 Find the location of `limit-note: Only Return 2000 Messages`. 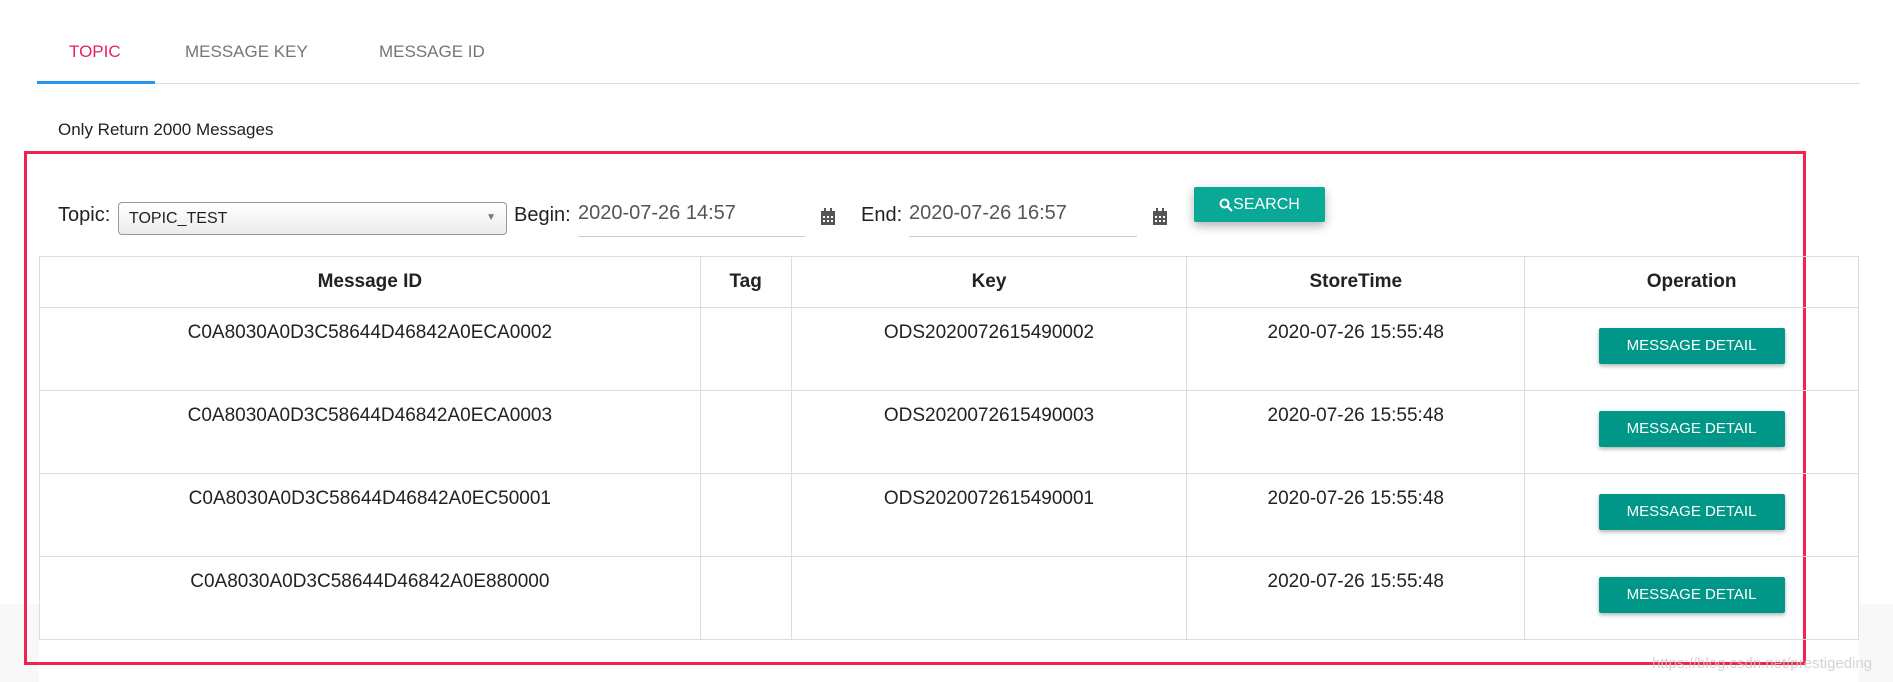

limit-note: Only Return 2000 Messages is located at coordinates (166, 129).